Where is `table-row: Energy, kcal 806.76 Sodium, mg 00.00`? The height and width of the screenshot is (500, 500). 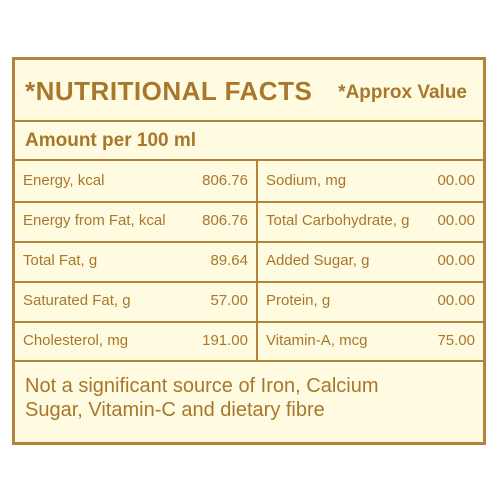 table-row: Energy, kcal 806.76 Sodium, mg 00.00 is located at coordinates (249, 181).